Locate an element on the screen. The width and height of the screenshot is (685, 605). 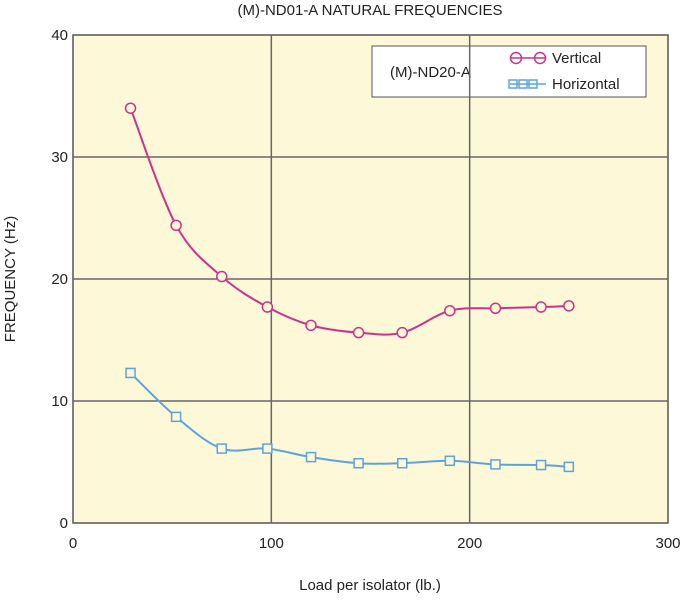
chart-title: (M)-ND01-A NATURAL FREQUENCIES is located at coordinates (369, 10).